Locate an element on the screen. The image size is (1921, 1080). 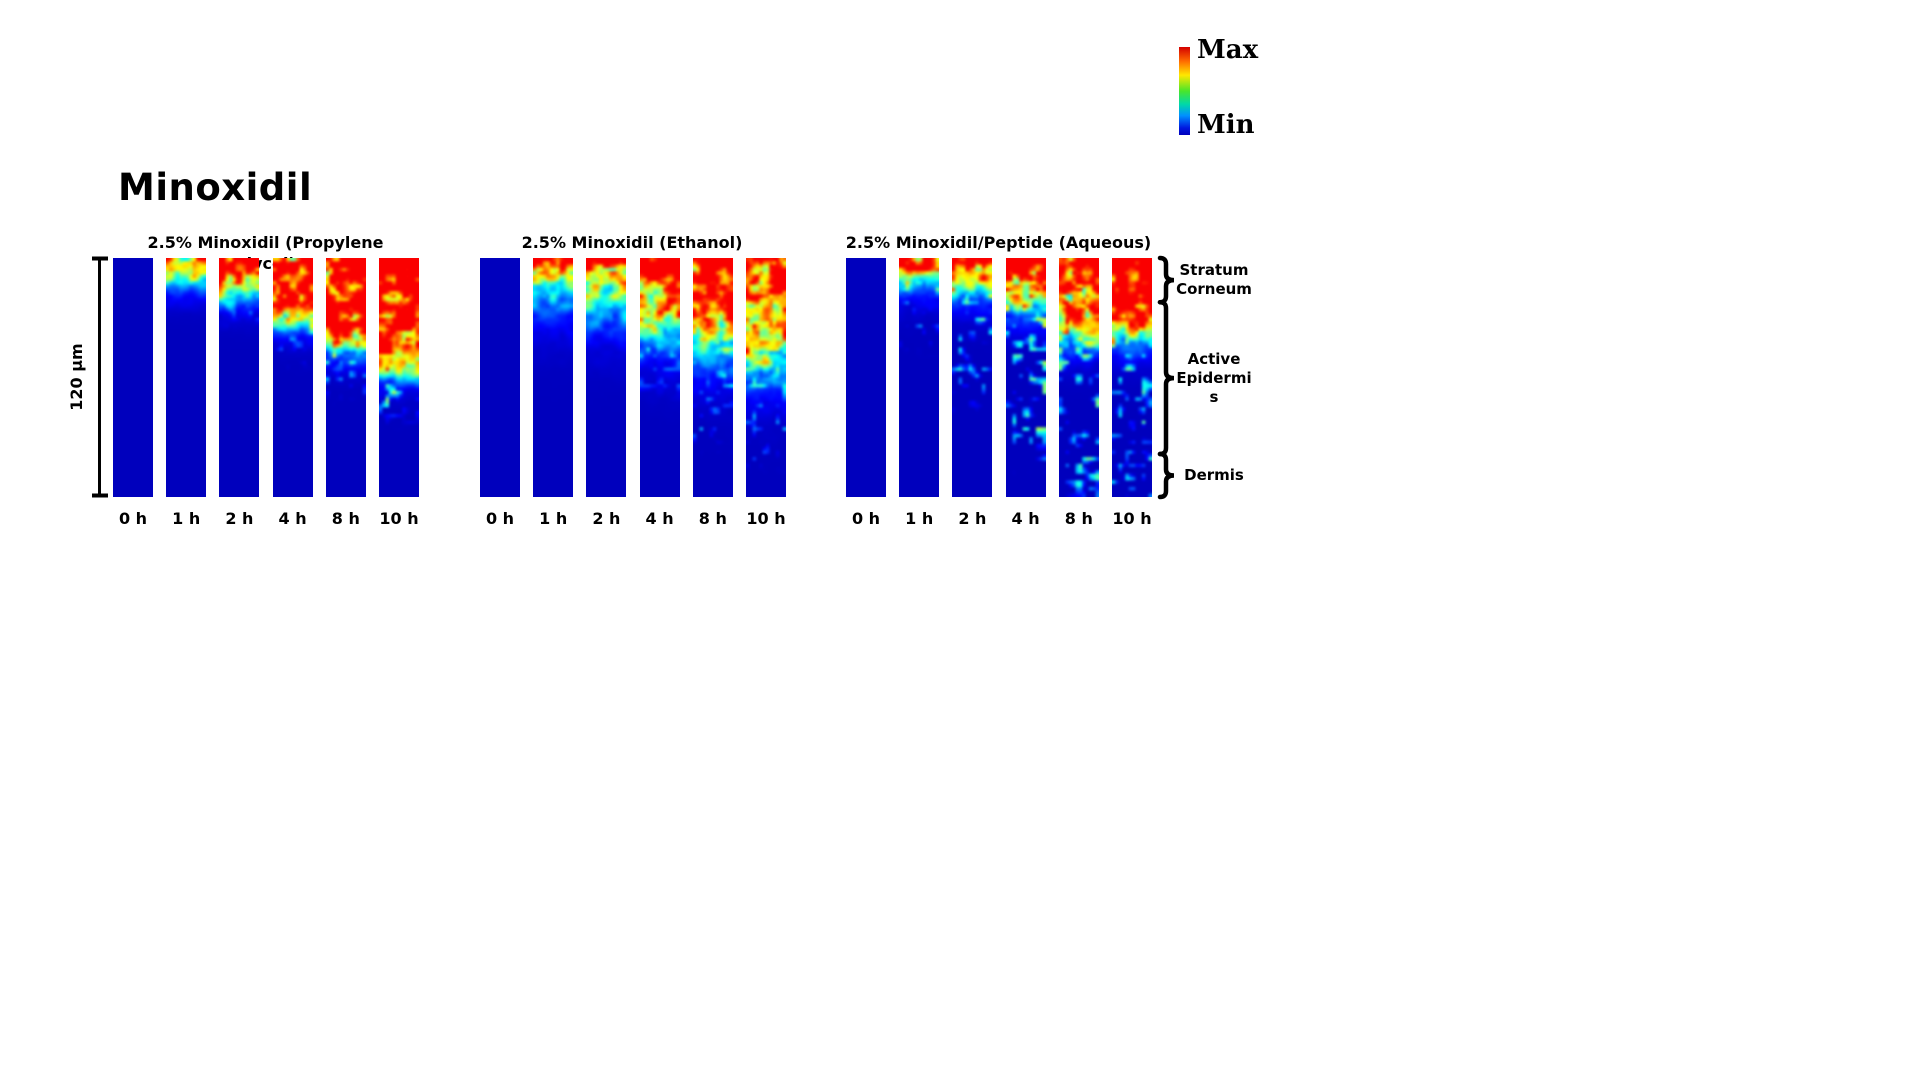
layer-label-line: Corneum is located at coordinates (1214, 289).